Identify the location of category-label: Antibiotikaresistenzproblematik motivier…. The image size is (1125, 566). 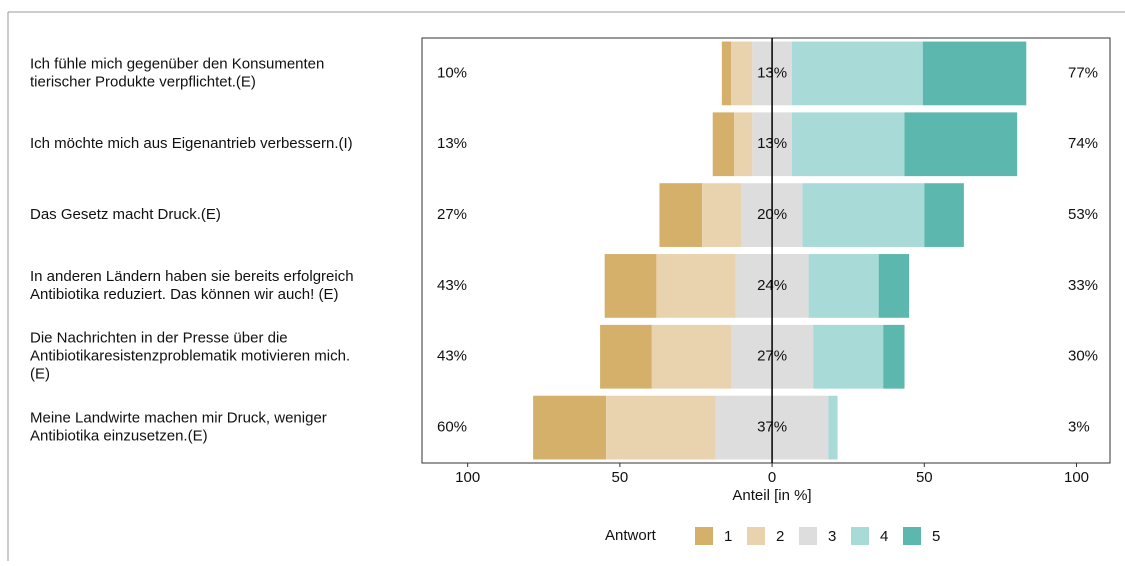
(190, 356).